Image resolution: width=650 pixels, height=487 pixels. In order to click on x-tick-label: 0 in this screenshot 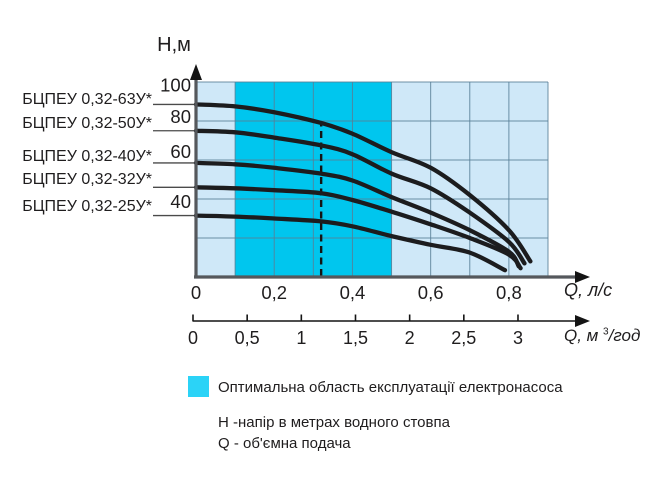, I will do `click(196, 292)`.